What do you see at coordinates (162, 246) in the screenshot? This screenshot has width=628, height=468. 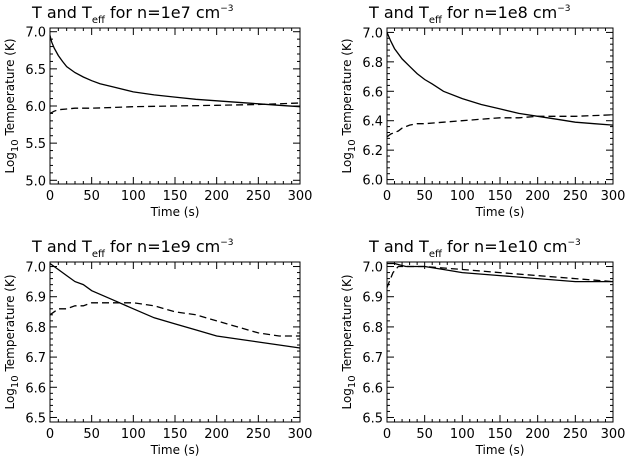 I see `title-text: for n=1e9 cm` at bounding box center [162, 246].